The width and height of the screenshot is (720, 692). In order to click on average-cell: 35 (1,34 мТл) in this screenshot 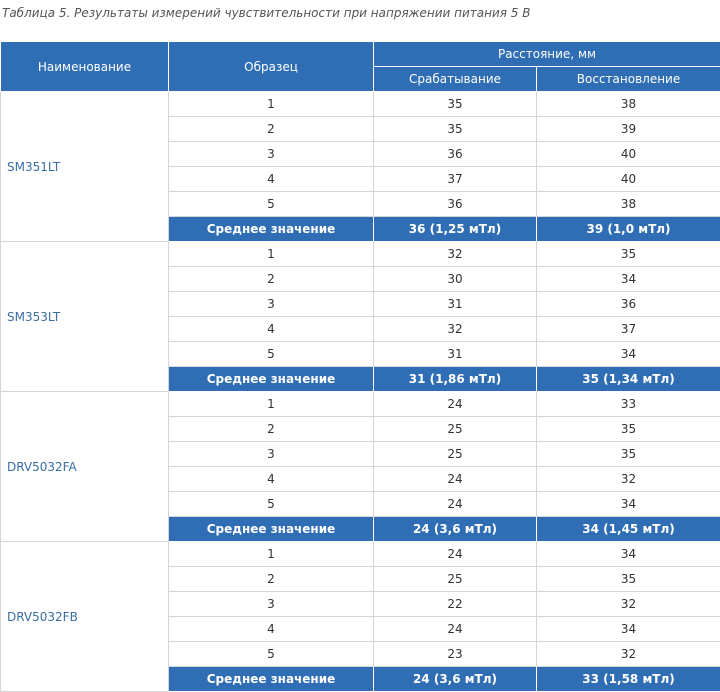, I will do `click(628, 379)`.